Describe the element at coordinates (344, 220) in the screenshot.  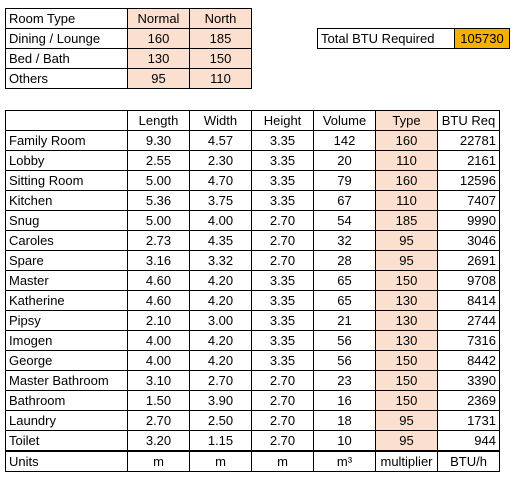
I see `volume-cell: 54` at that location.